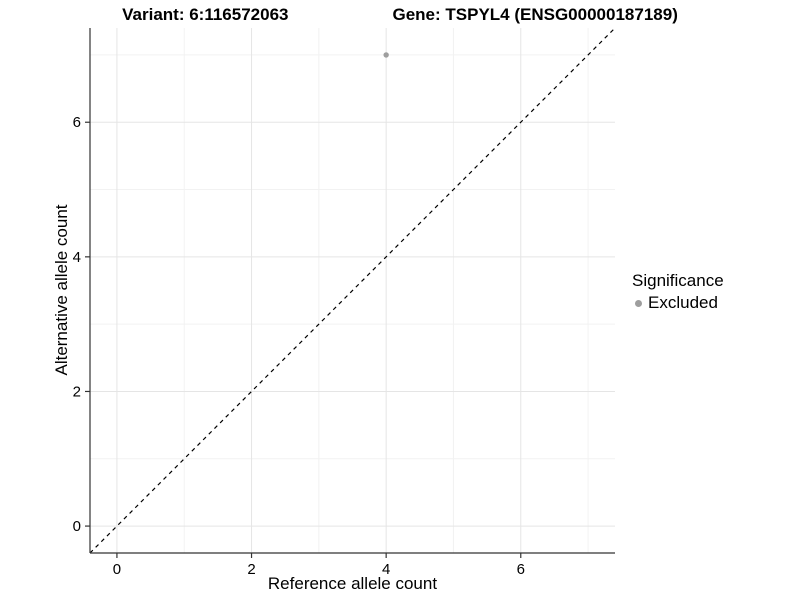 The image size is (800, 600). What do you see at coordinates (352, 583) in the screenshot?
I see `x-axis-label: Reference allele count` at bounding box center [352, 583].